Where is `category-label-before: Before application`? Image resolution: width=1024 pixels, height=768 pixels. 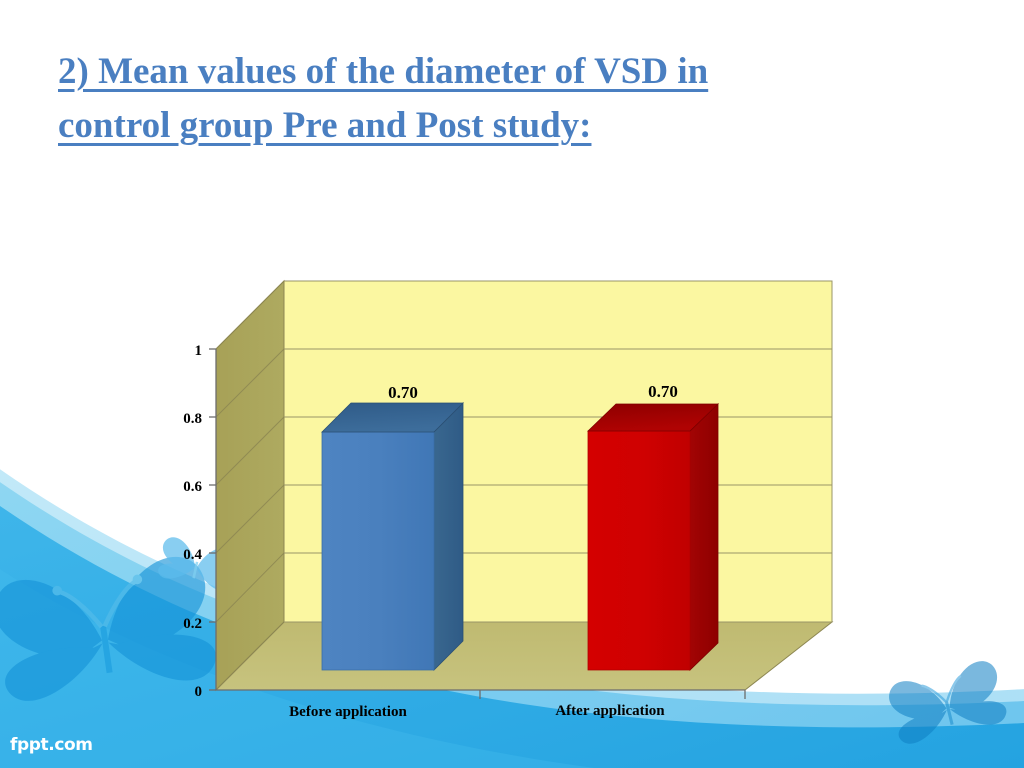
category-label-before: Before application is located at coordinates (348, 712).